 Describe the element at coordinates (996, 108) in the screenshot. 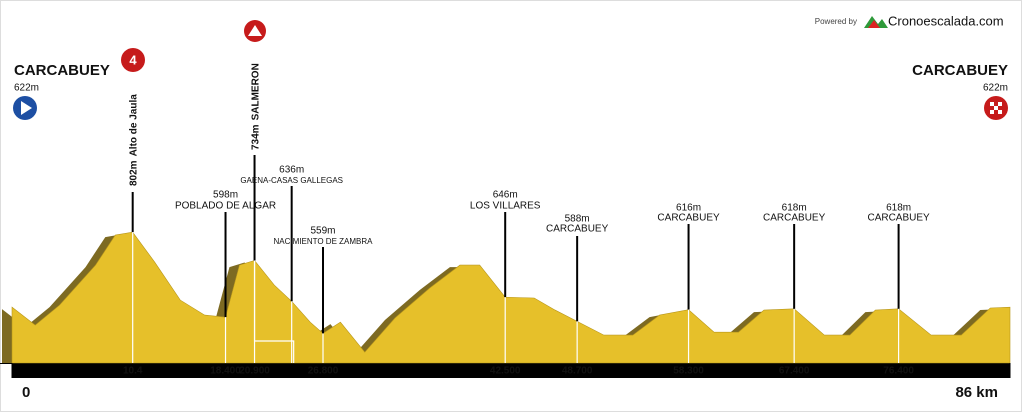

I see `finish-icon` at that location.